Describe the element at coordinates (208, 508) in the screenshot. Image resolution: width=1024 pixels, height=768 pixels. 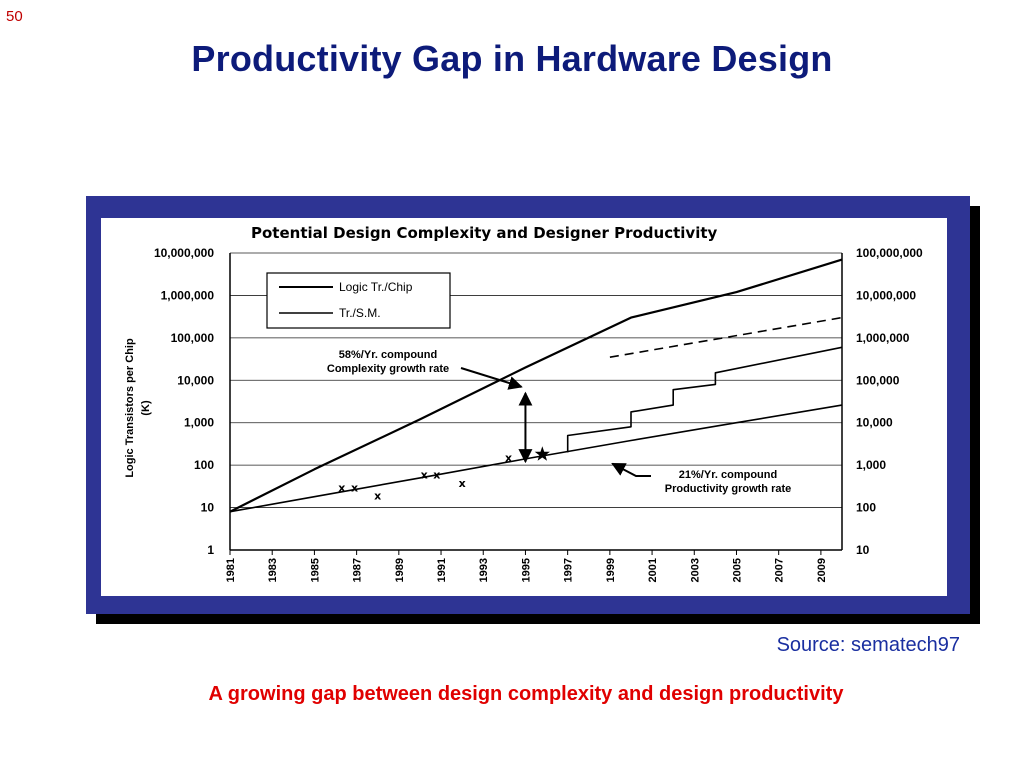
I see `y-left-tick-label: 10` at that location.